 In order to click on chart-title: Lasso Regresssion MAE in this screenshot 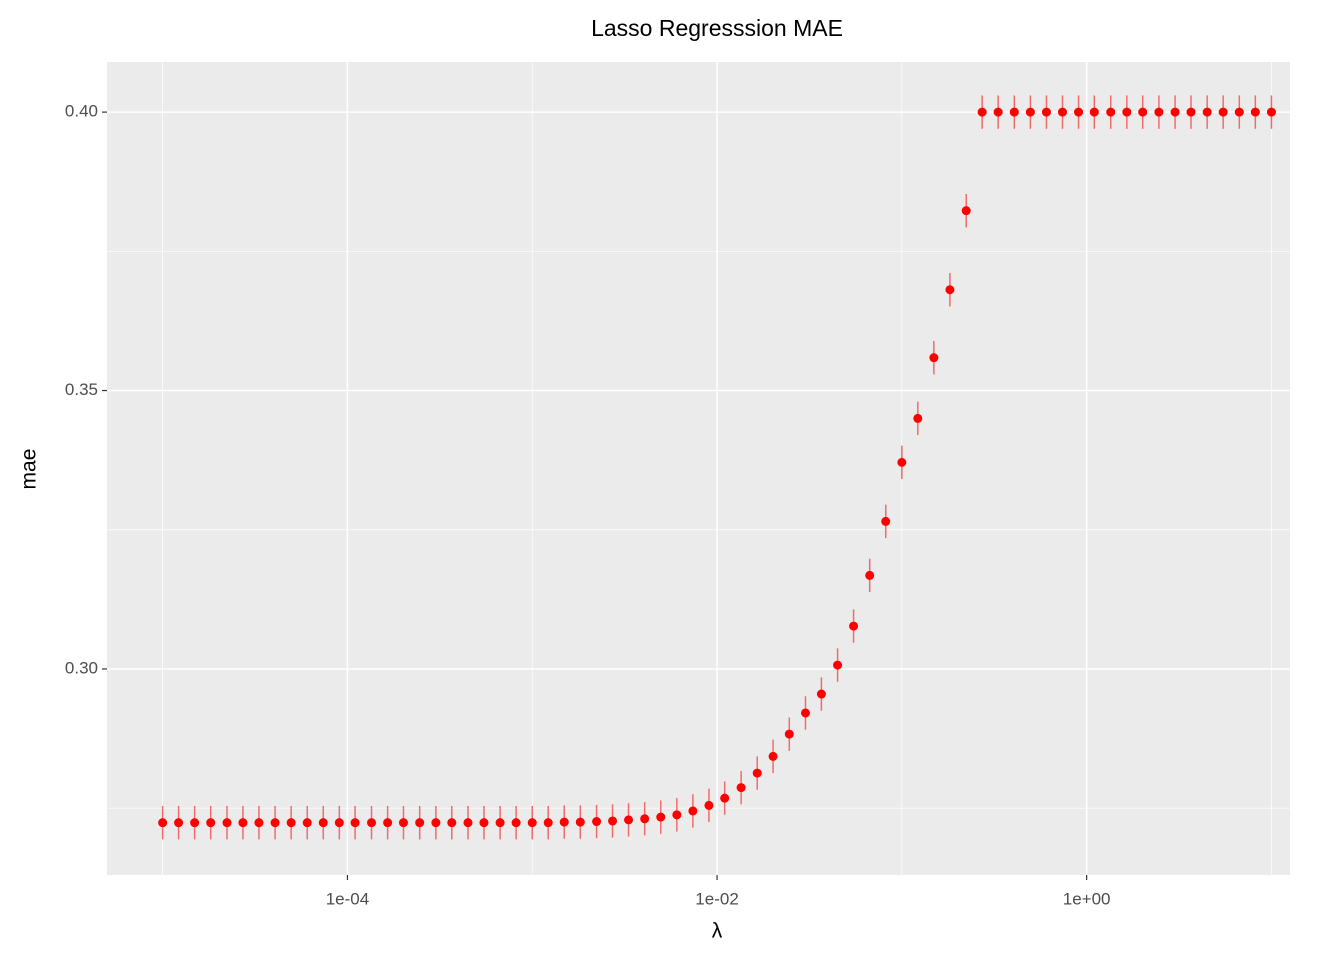, I will do `click(717, 28)`.